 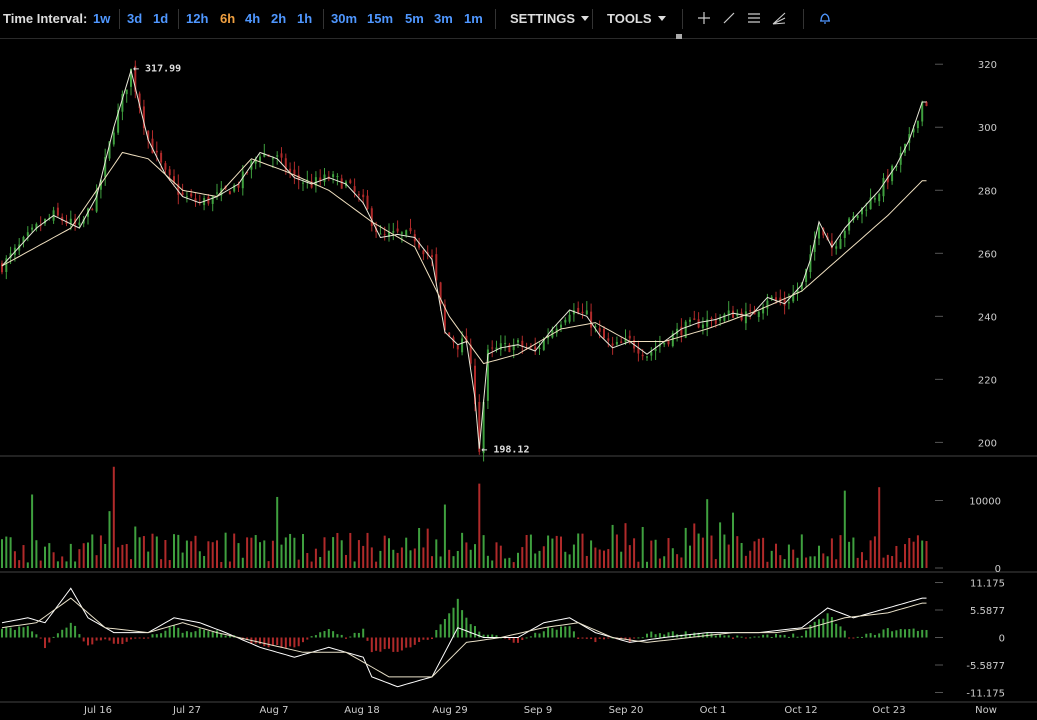 I want to click on timeframe-2h: 2h, so click(x=279, y=18).